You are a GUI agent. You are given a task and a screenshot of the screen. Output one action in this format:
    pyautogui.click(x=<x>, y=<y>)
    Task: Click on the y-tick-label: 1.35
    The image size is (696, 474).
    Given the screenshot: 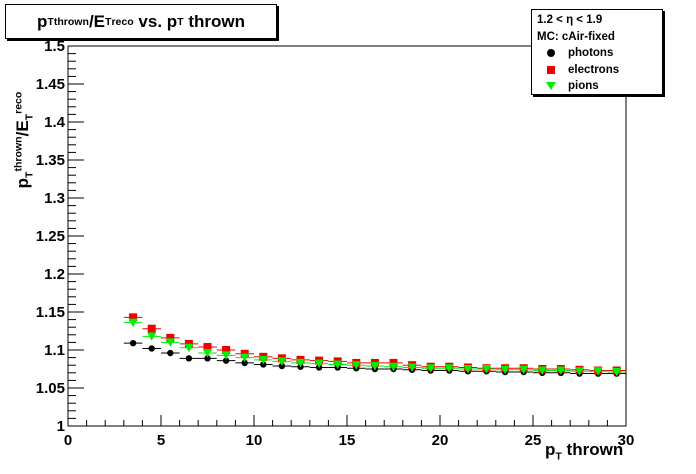 What is the action you would take?
    pyautogui.click(x=50, y=160)
    